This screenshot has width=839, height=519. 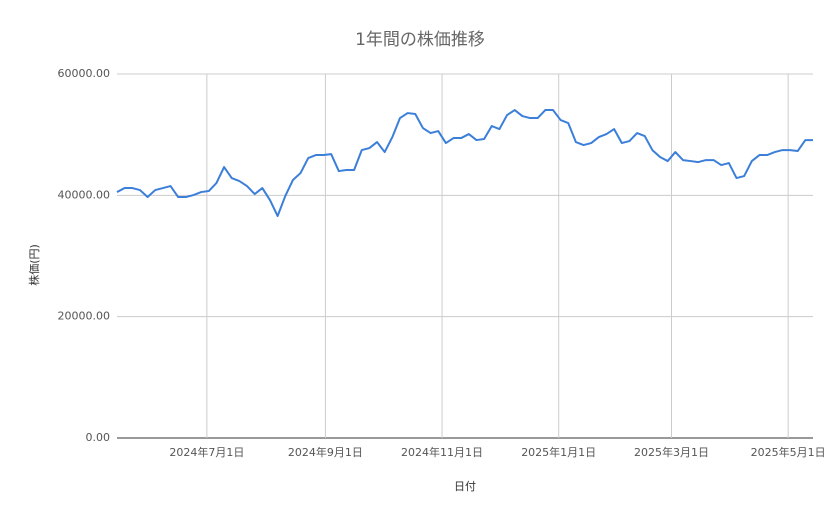 I want to click on y-tick-label: 20000.00, so click(x=84, y=316).